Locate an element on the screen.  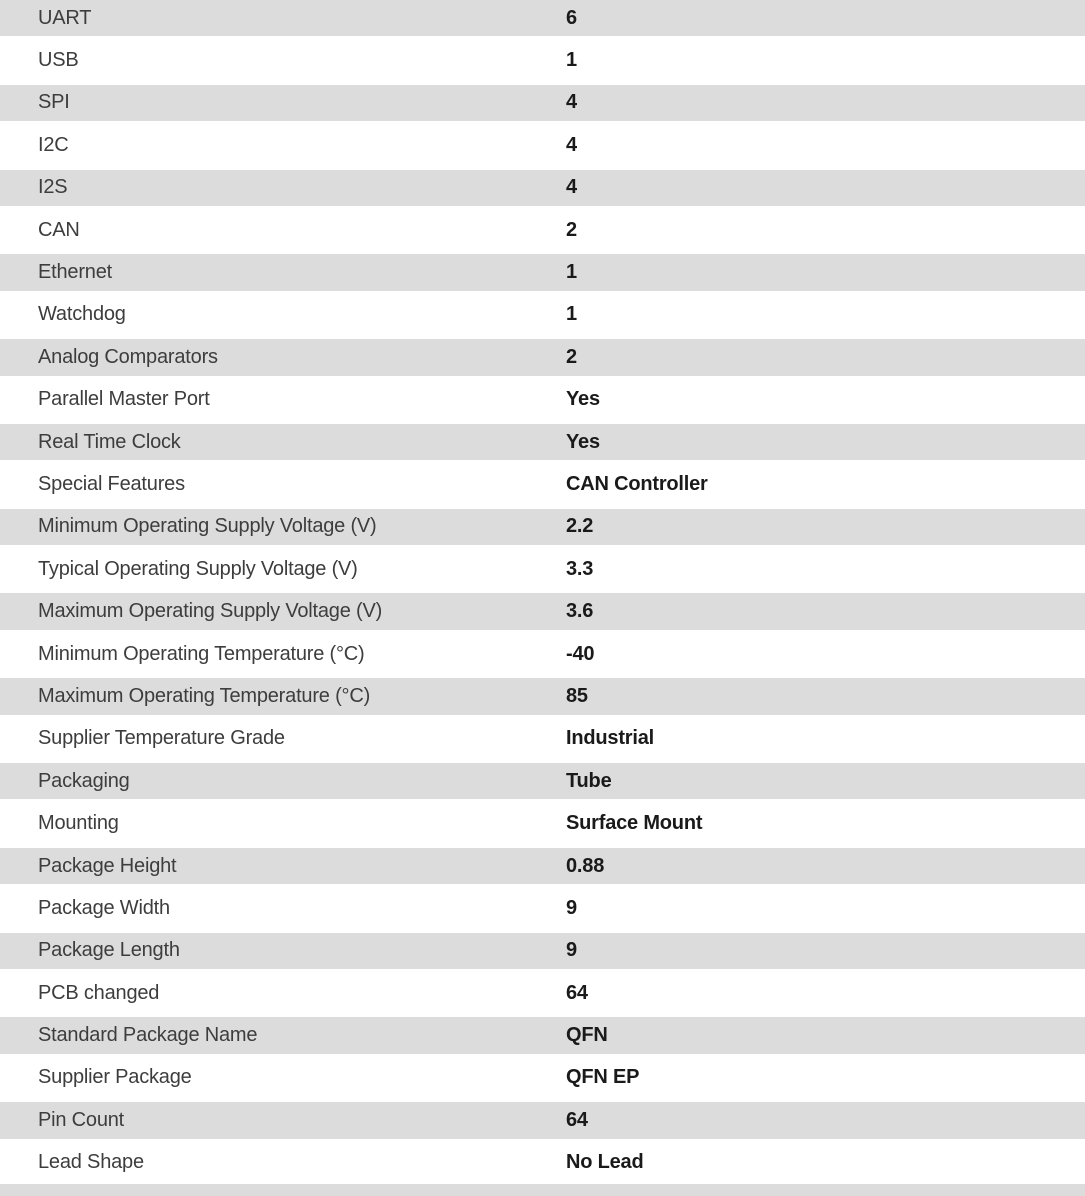
spec-label: Special Features is located at coordinates (111, 483).